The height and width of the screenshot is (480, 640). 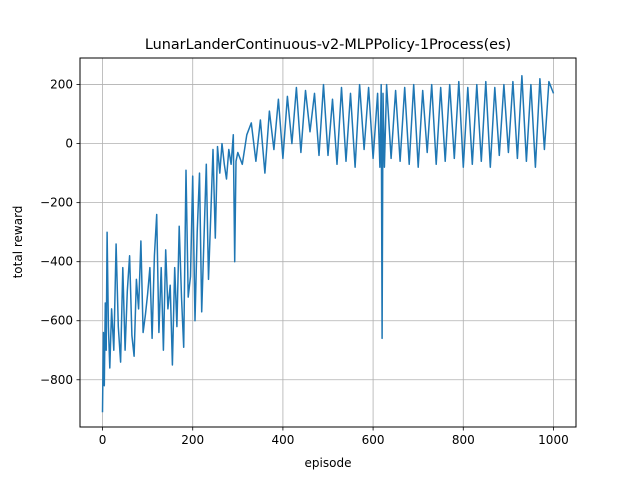 I want to click on x-axis-label: episode, so click(x=328, y=463).